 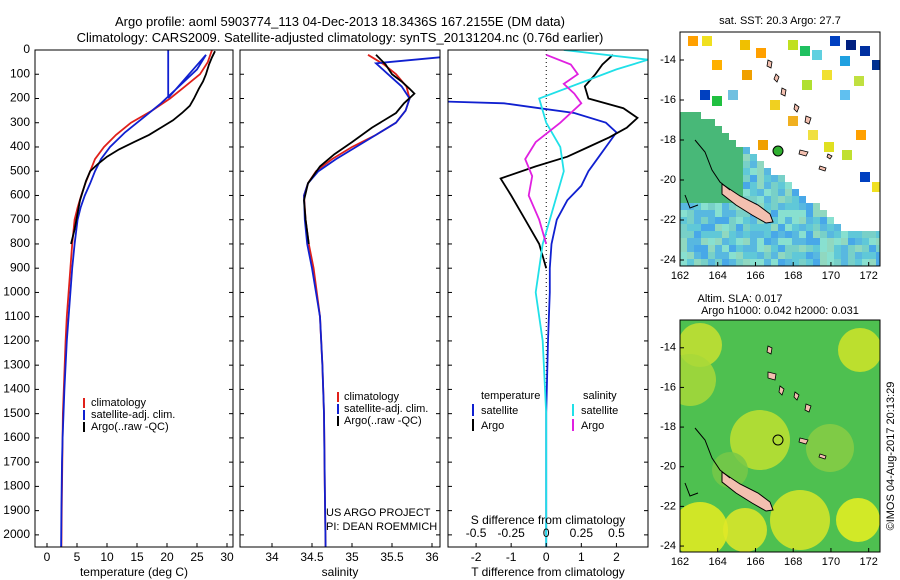 I want to click on depth-tick-label: 1600, so click(x=16, y=437).